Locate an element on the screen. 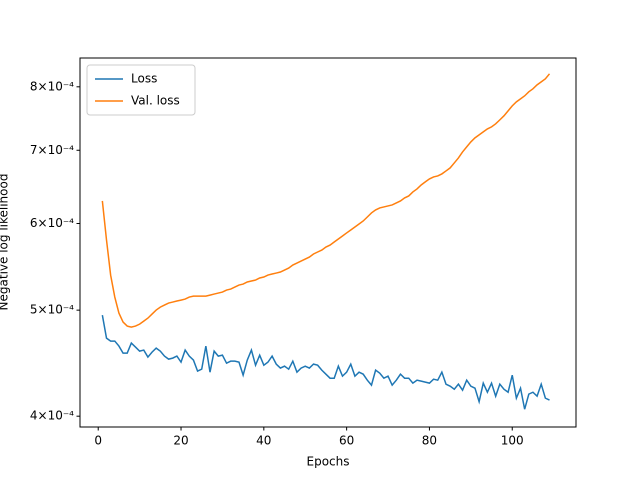 The width and height of the screenshot is (640, 480). legend-label: Loss is located at coordinates (144, 79).